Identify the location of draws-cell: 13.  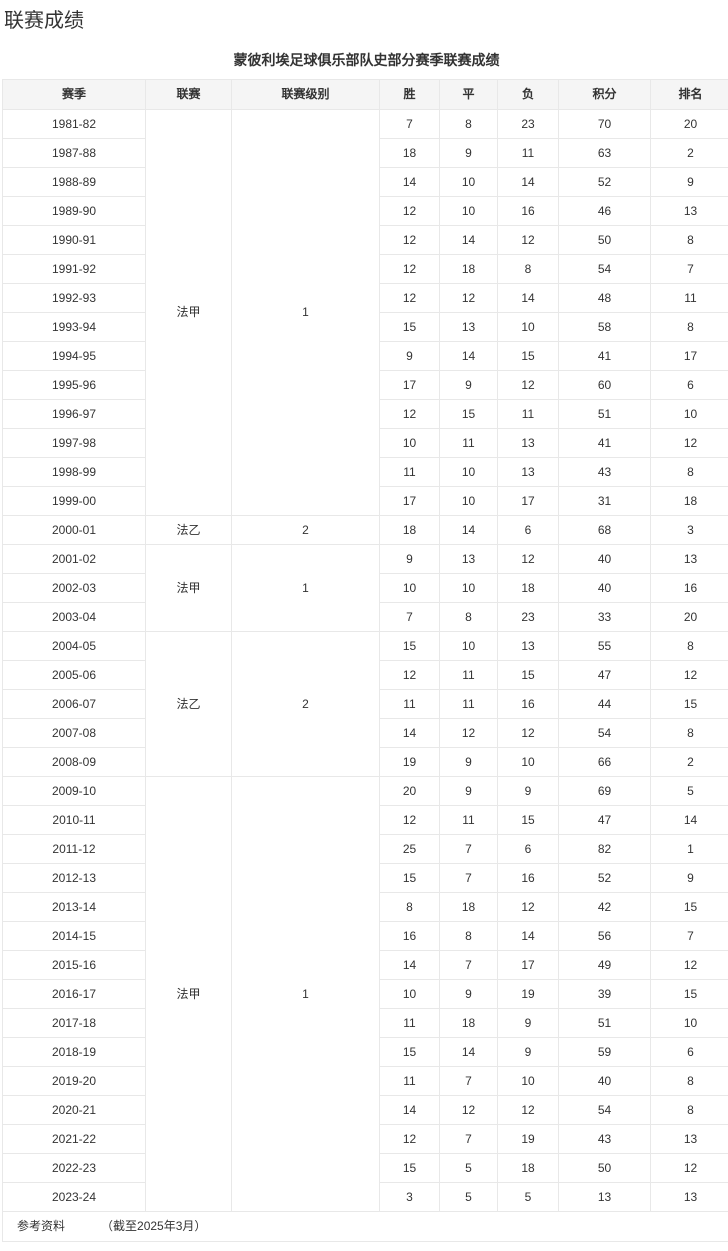
(468, 559).